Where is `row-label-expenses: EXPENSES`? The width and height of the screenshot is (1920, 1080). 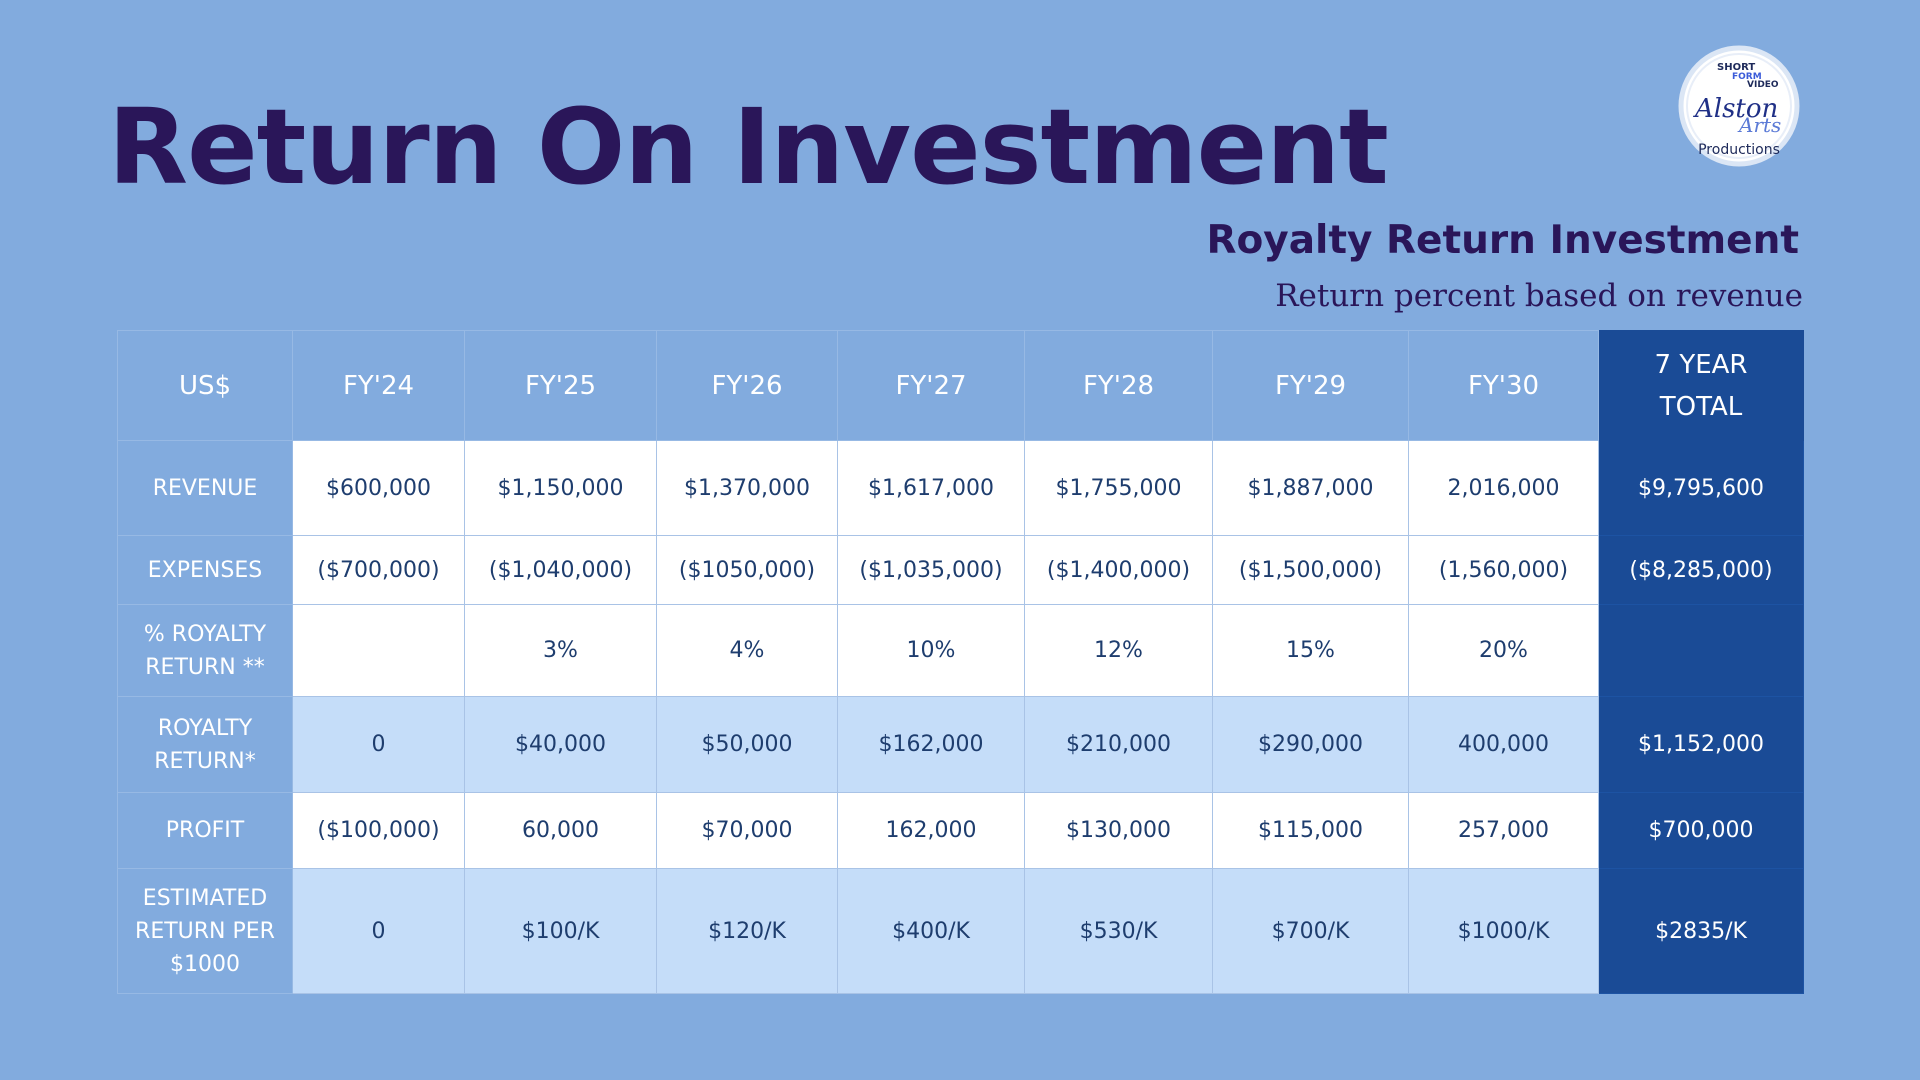 row-label-expenses: EXPENSES is located at coordinates (205, 570).